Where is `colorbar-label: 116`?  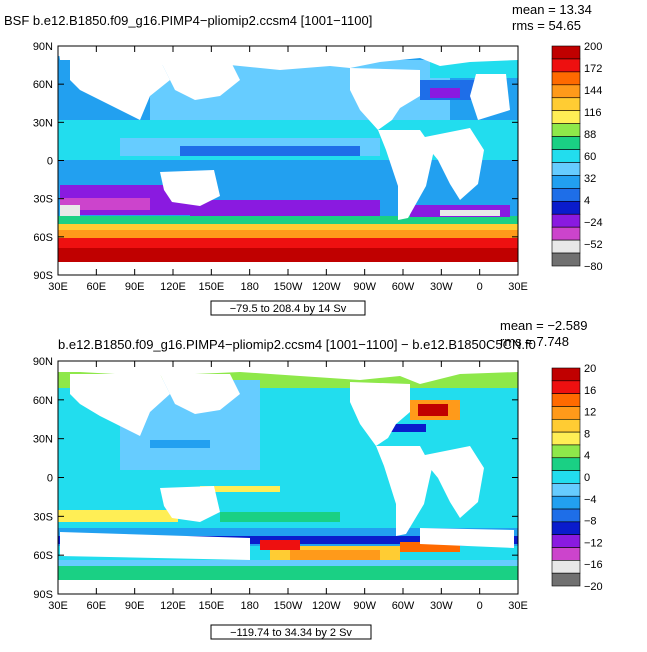 colorbar-label: 116 is located at coordinates (593, 113).